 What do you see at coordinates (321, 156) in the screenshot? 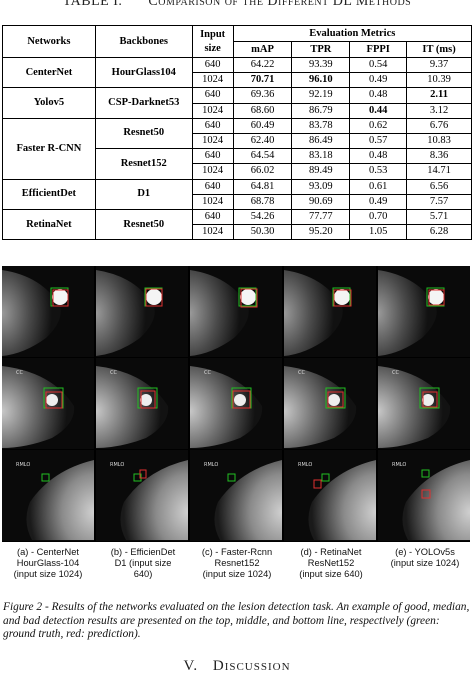
I see `tpr-cell: 83.18` at bounding box center [321, 156].